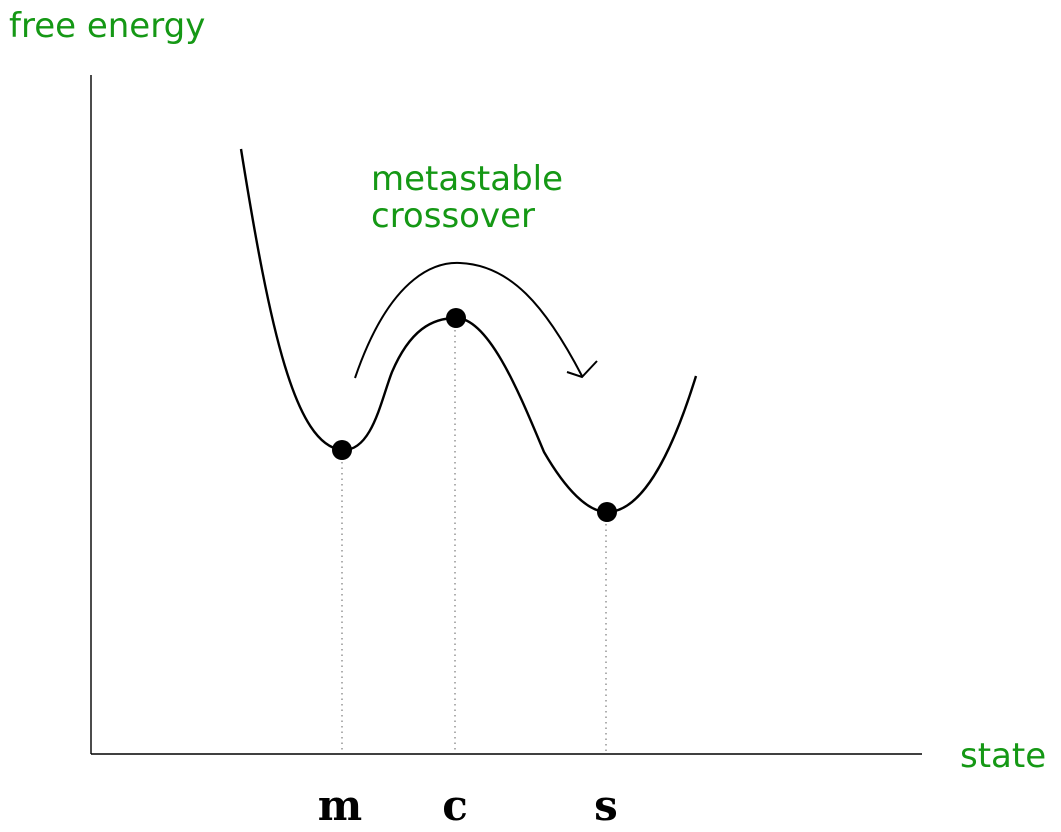  What do you see at coordinates (342, 450) in the screenshot?
I see `point-m` at bounding box center [342, 450].